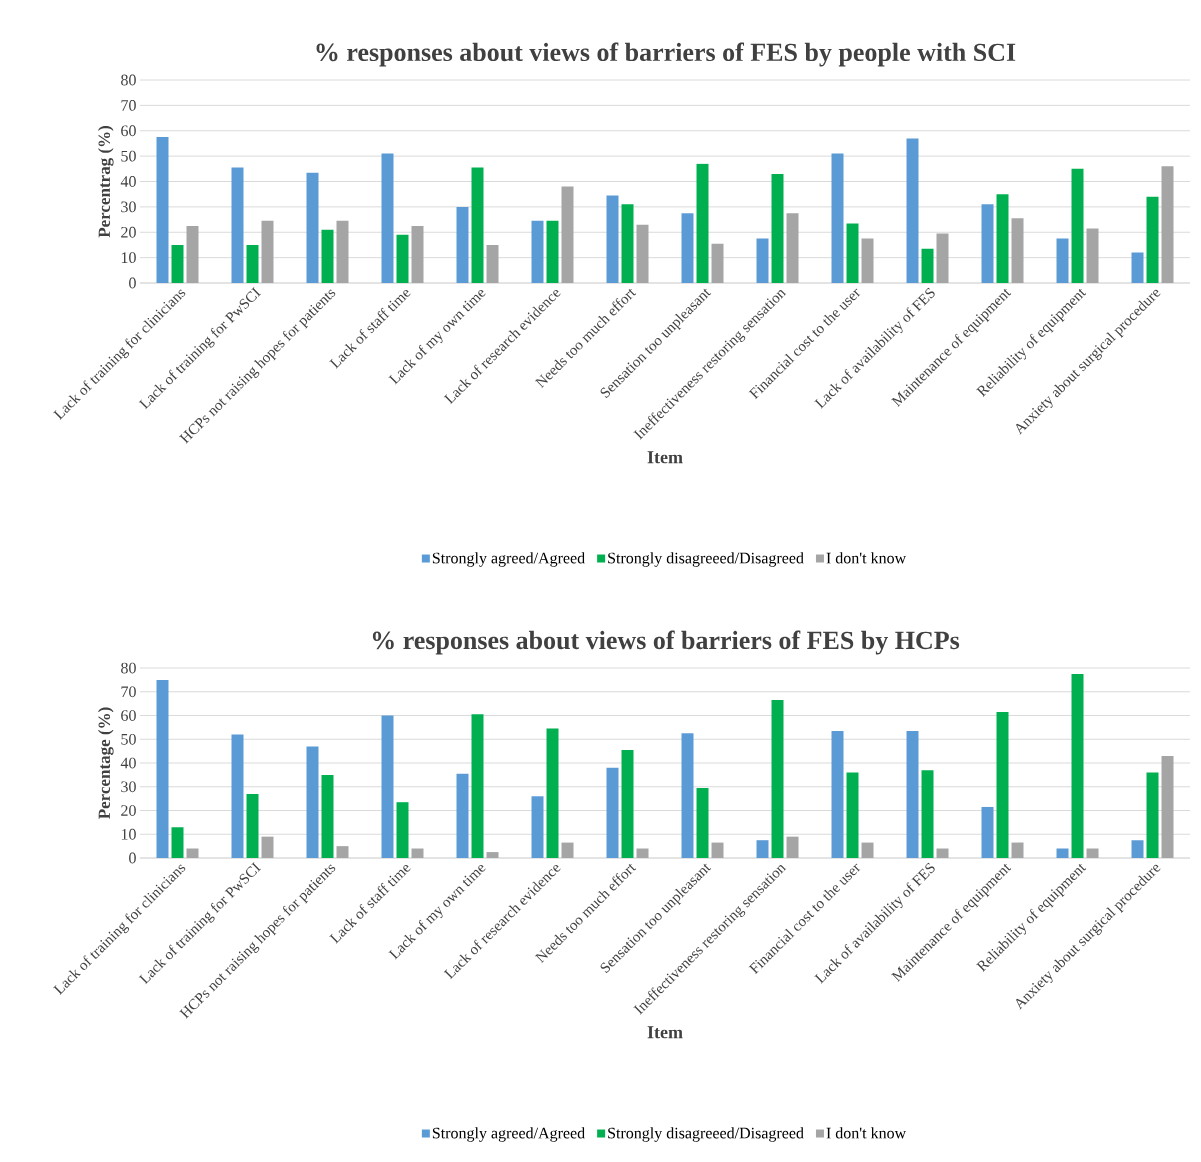 Image resolution: width=1201 pixels, height=1162 pixels. Describe the element at coordinates (128, 668) in the screenshot. I see `y-tick-label: 80` at that location.